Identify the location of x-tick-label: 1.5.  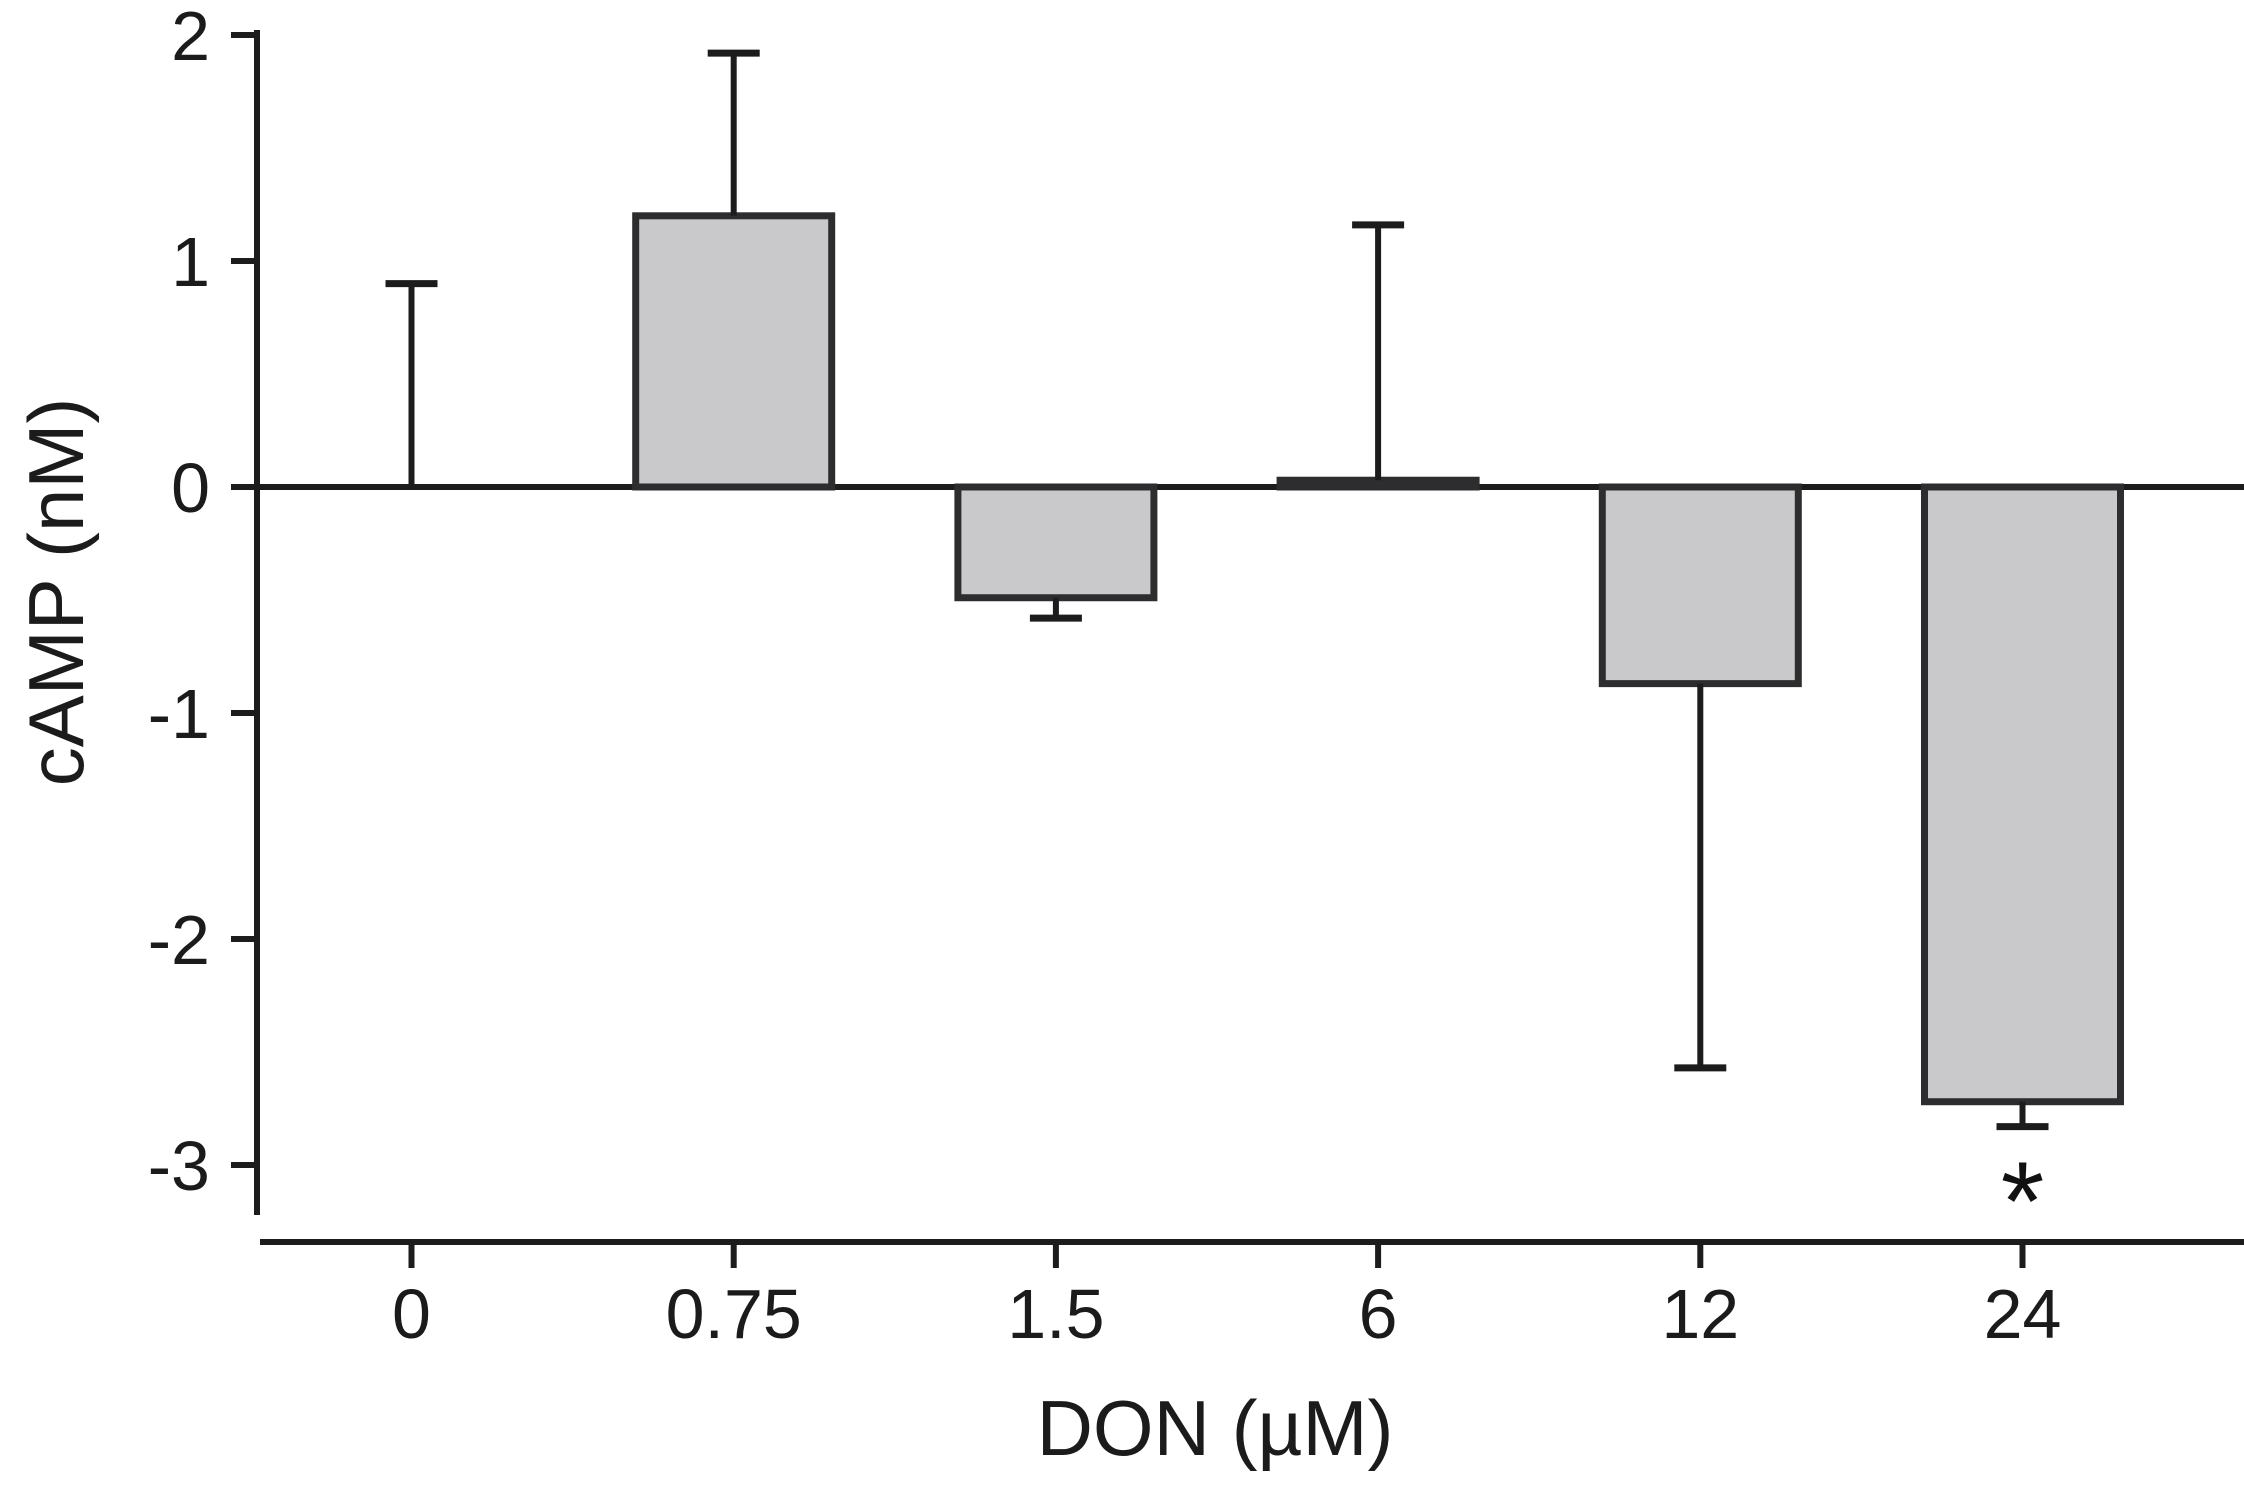
(1055, 1314).